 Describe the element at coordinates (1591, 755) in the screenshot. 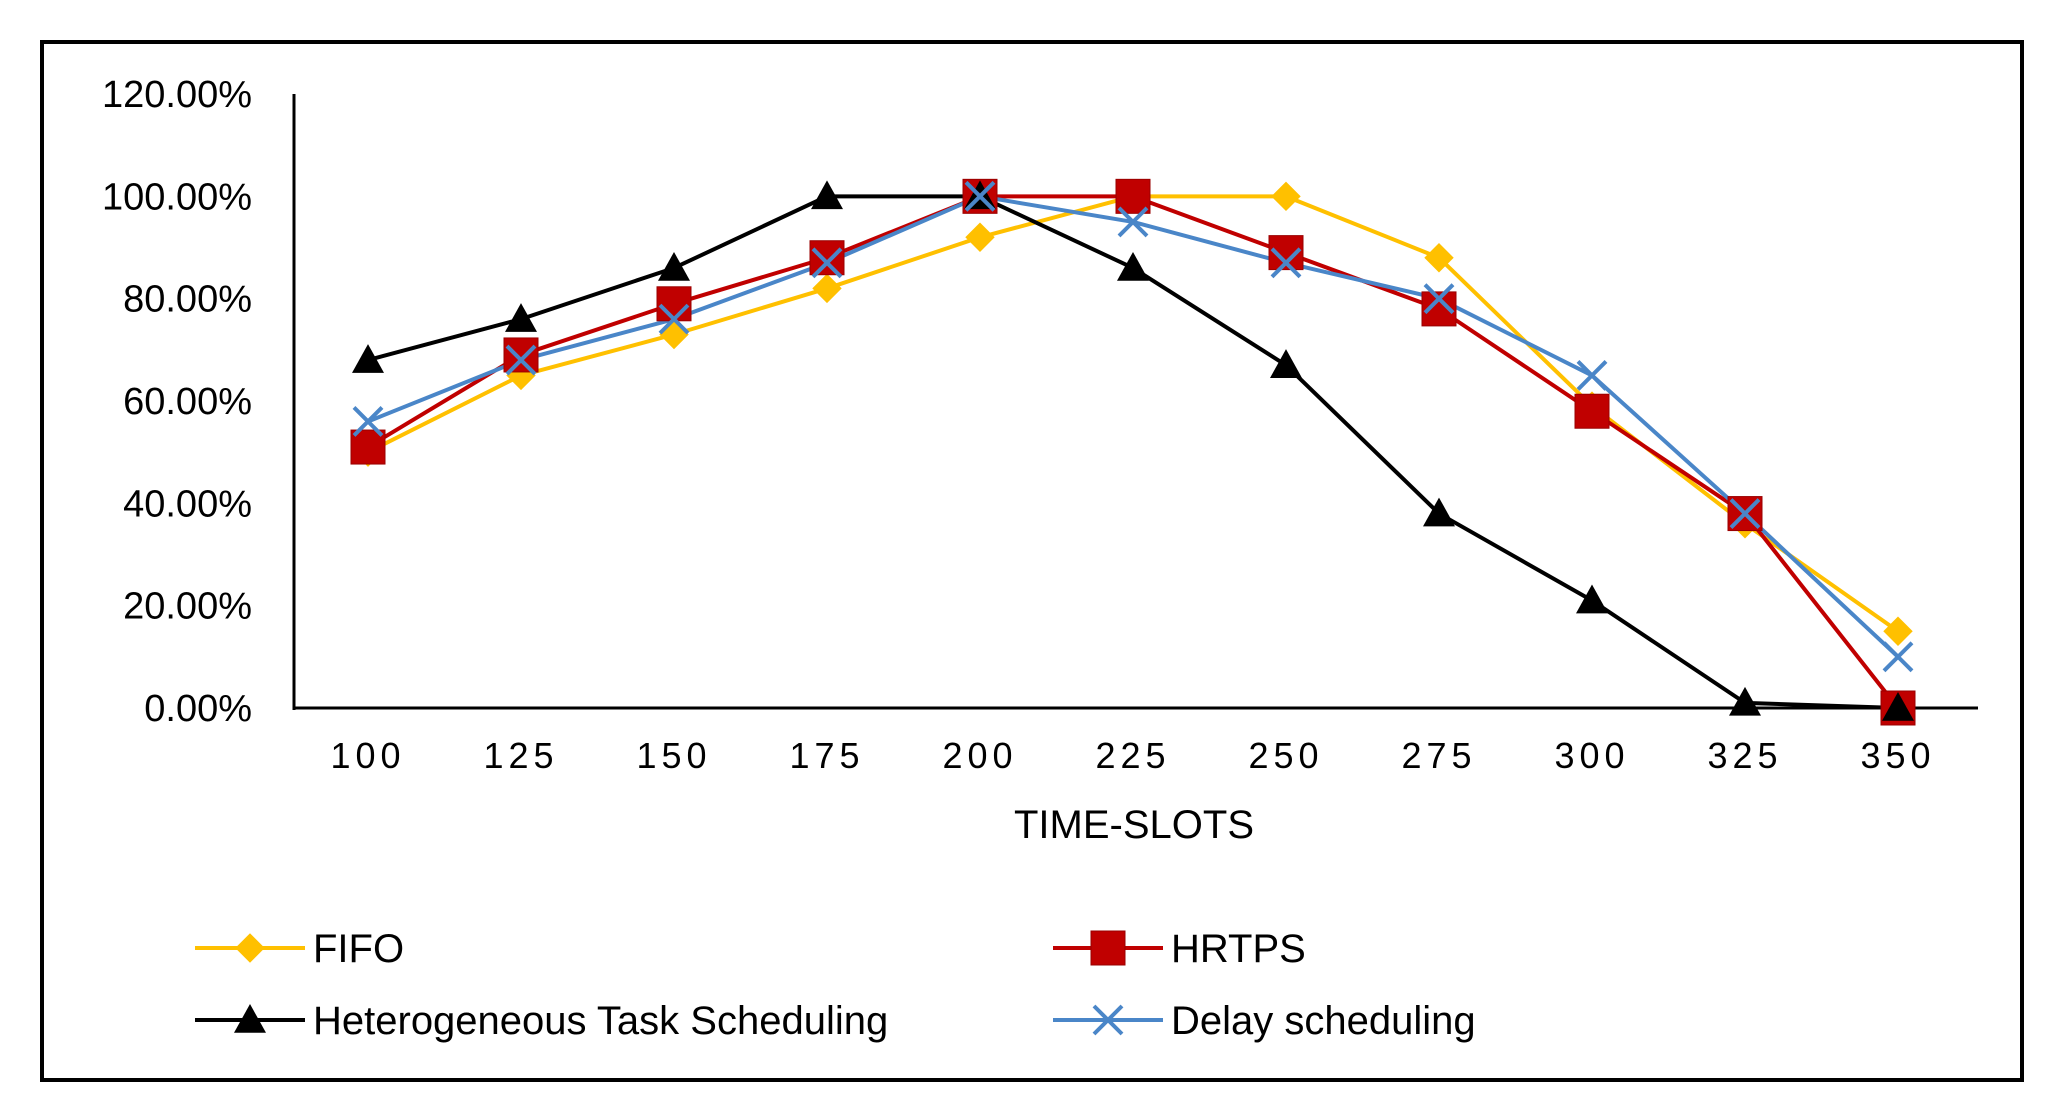

I see `x-tick-label: 300` at that location.